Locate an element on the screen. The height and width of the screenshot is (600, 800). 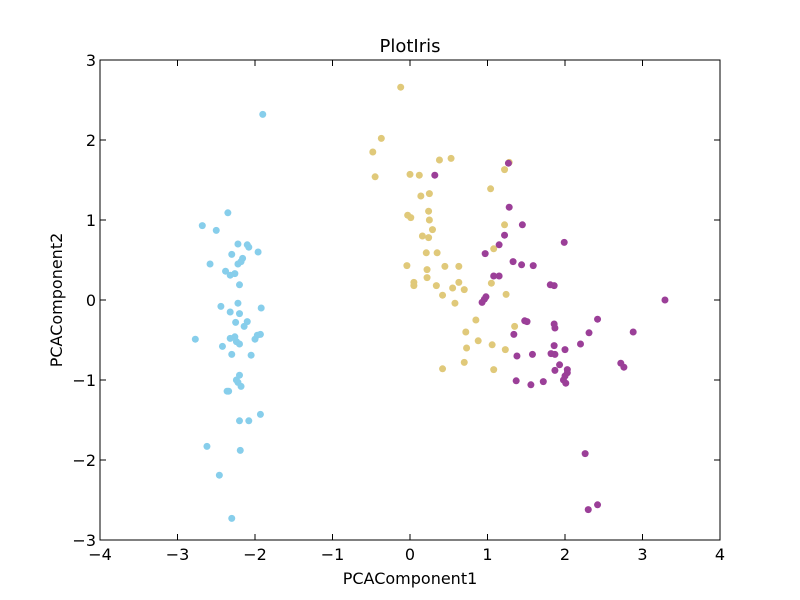
y-axis-label: PCAComponent2 is located at coordinates (56, 300).